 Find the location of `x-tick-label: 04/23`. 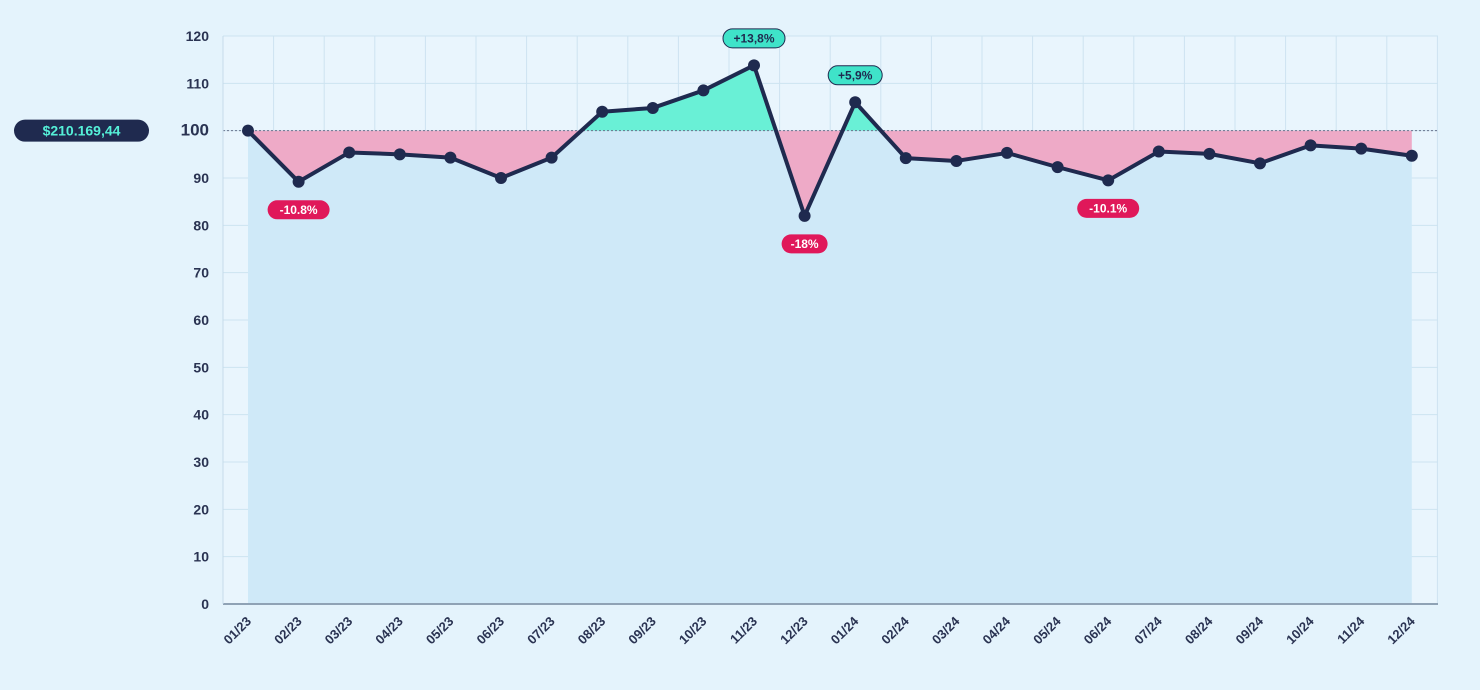

x-tick-label: 04/23 is located at coordinates (389, 631).